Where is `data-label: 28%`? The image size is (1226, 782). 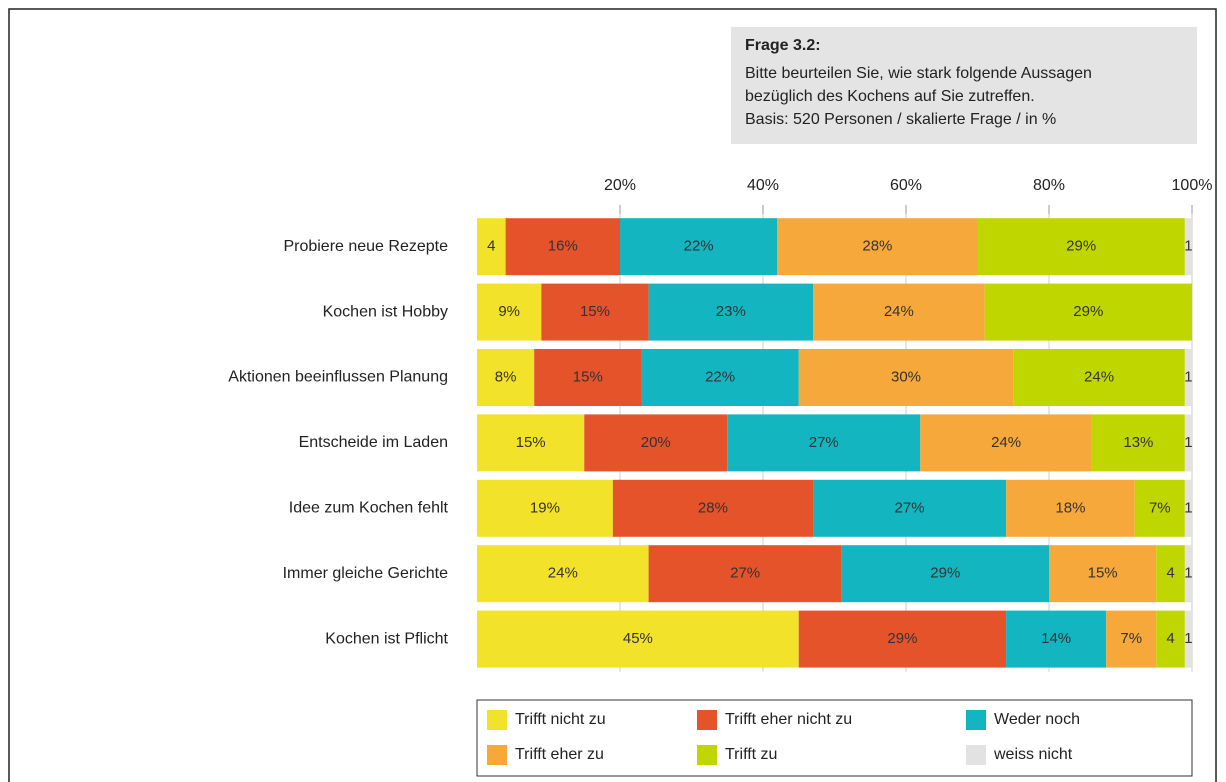
data-label: 28% is located at coordinates (713, 507).